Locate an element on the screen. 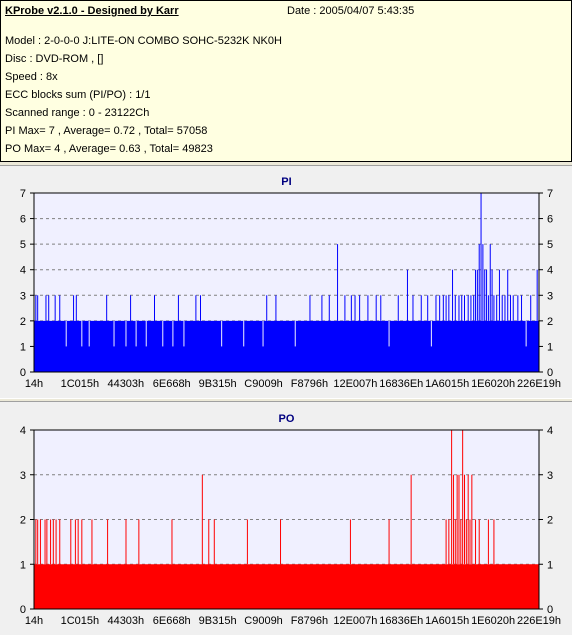 The width and height of the screenshot is (572, 636). y-tick-label-right: 7 is located at coordinates (550, 194).